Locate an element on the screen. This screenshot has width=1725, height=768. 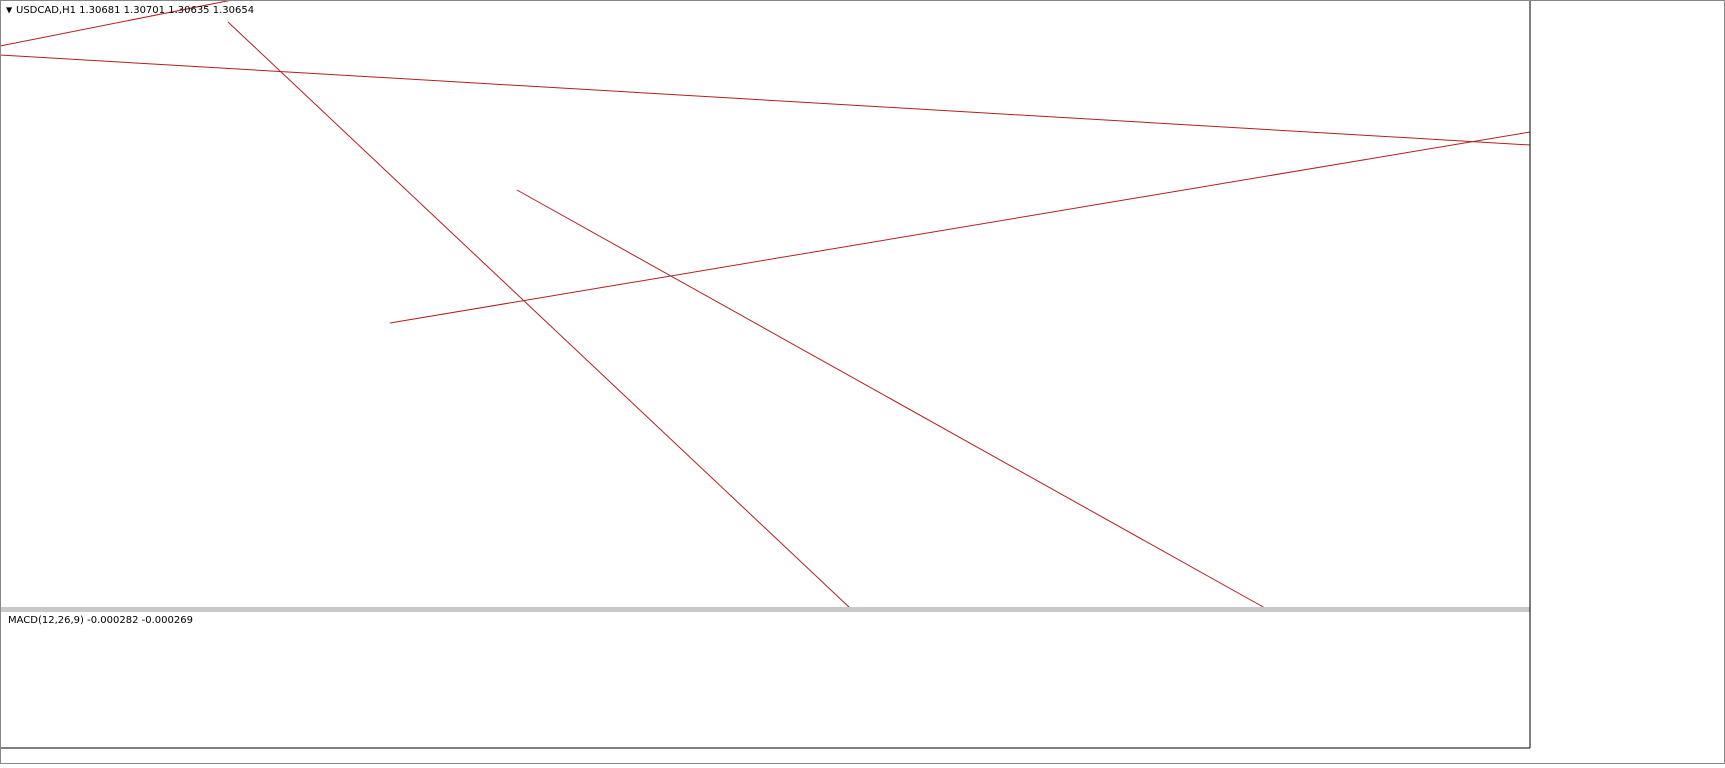
price-axis is located at coordinates (1627, 382).